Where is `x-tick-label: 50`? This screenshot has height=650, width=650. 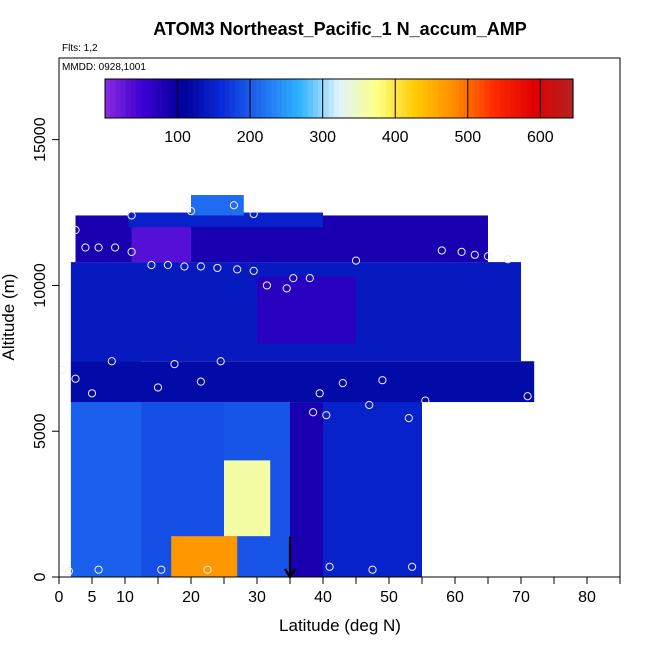 x-tick-label: 50 is located at coordinates (389, 597).